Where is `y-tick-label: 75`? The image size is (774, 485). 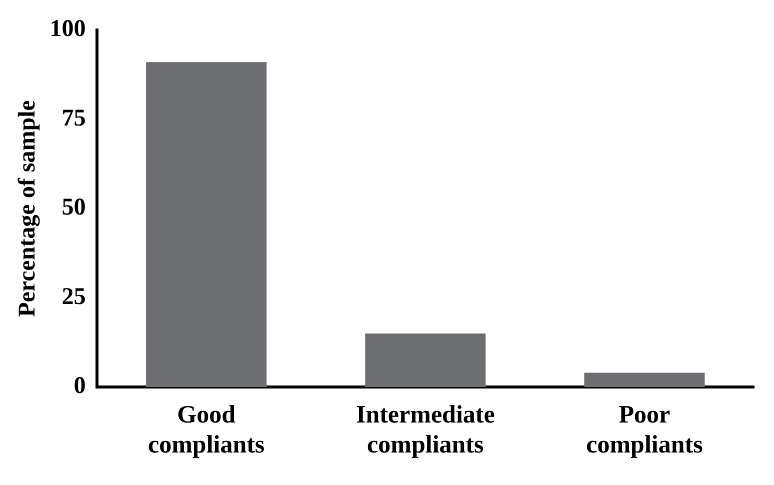
y-tick-label: 75 is located at coordinates (74, 118).